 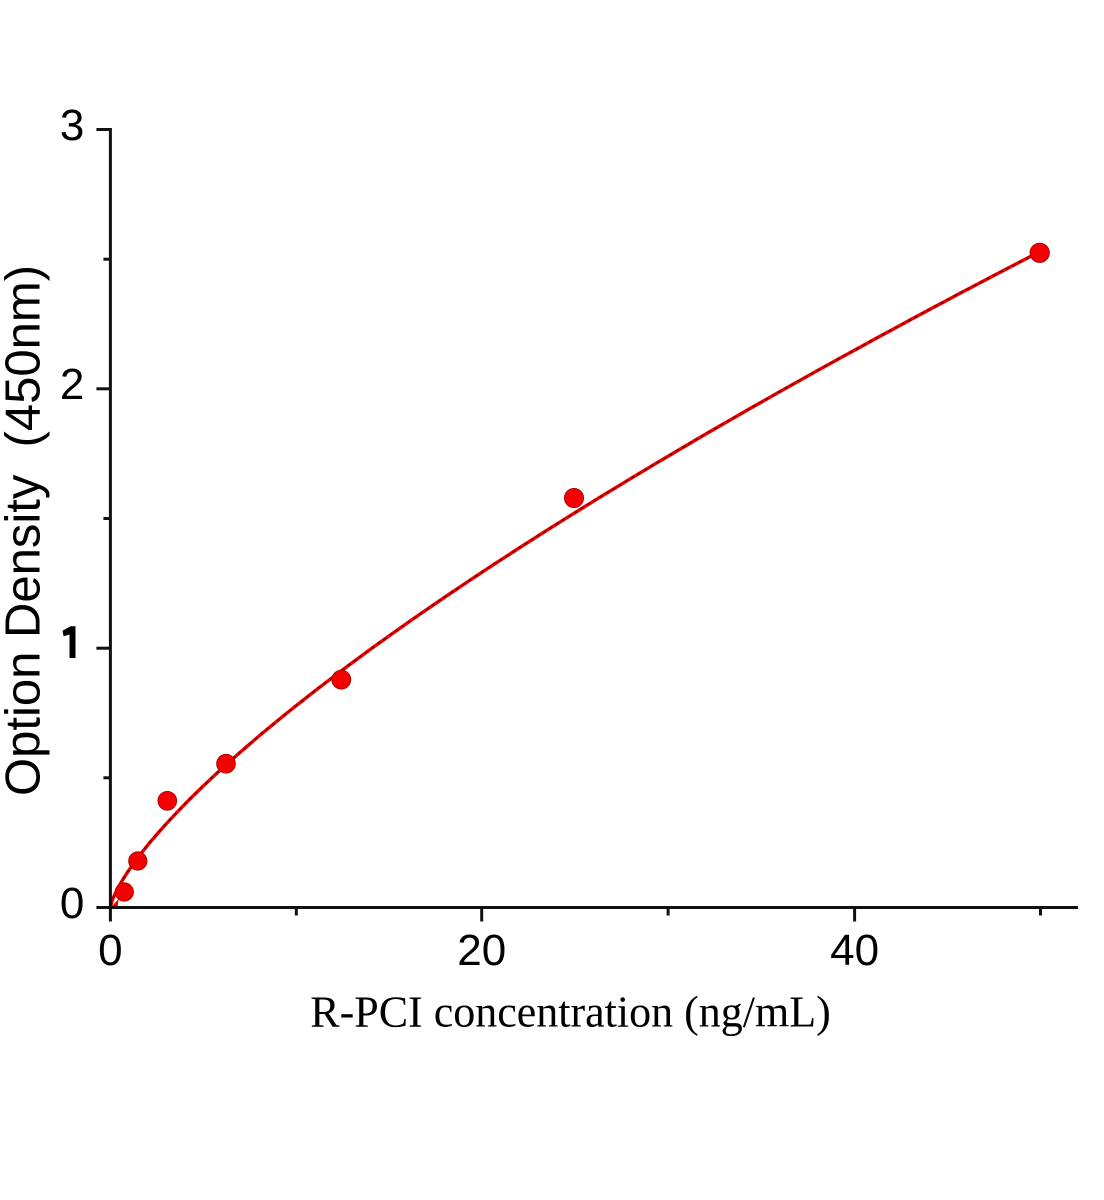 What do you see at coordinates (25, 530) in the screenshot?
I see `svg-text: Option Density (450nm)` at bounding box center [25, 530].